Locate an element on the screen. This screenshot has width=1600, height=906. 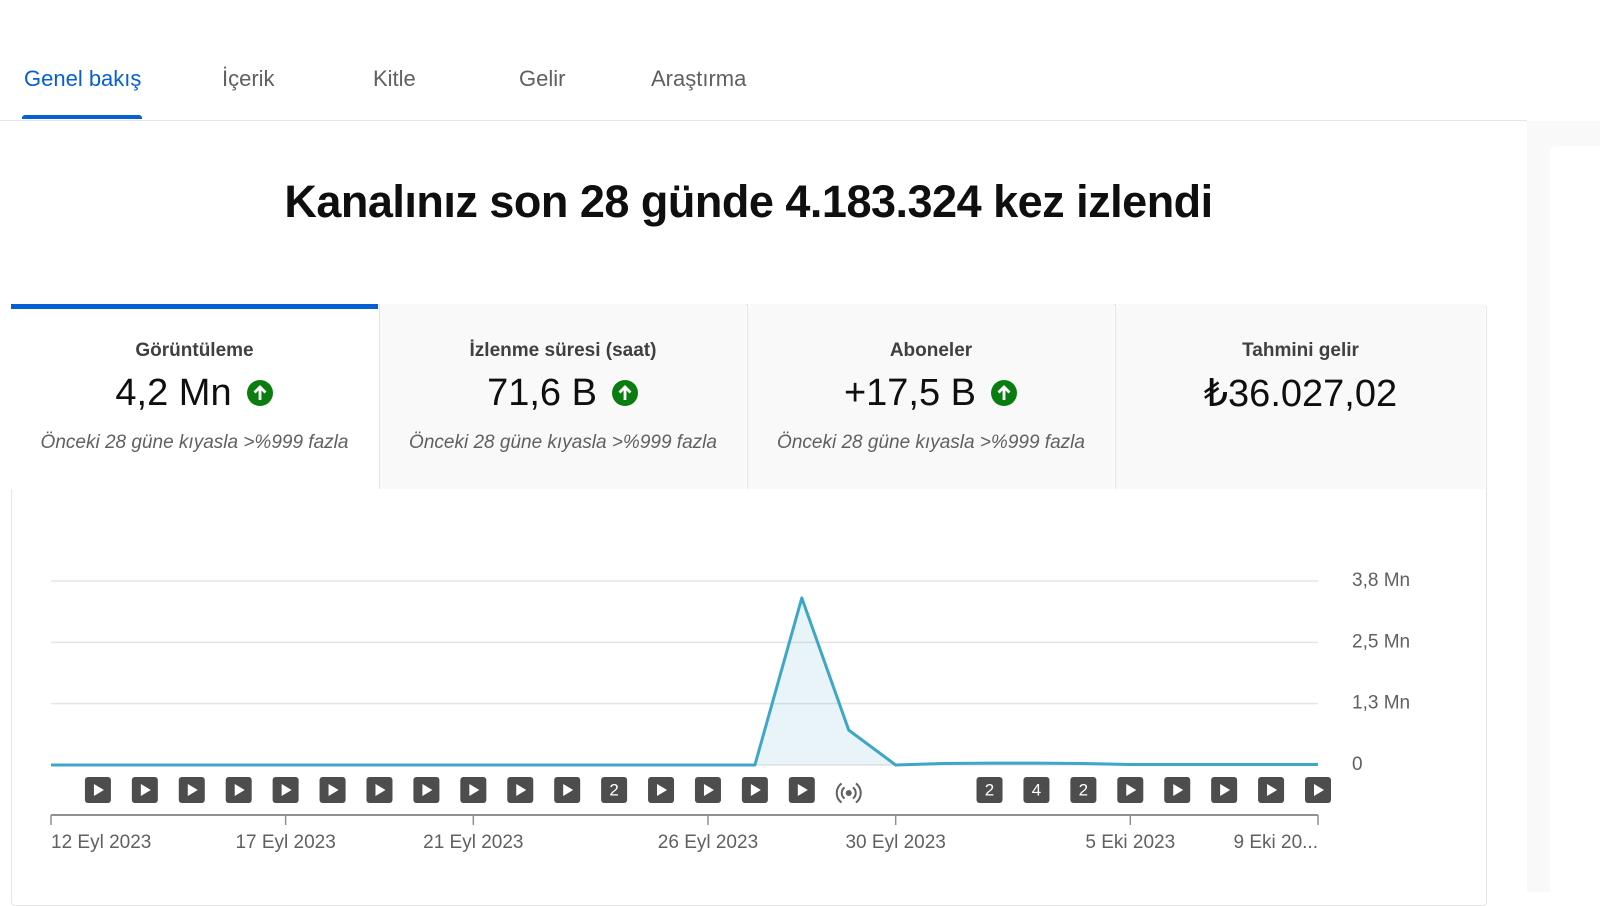
side-card is located at coordinates (1575, 519).